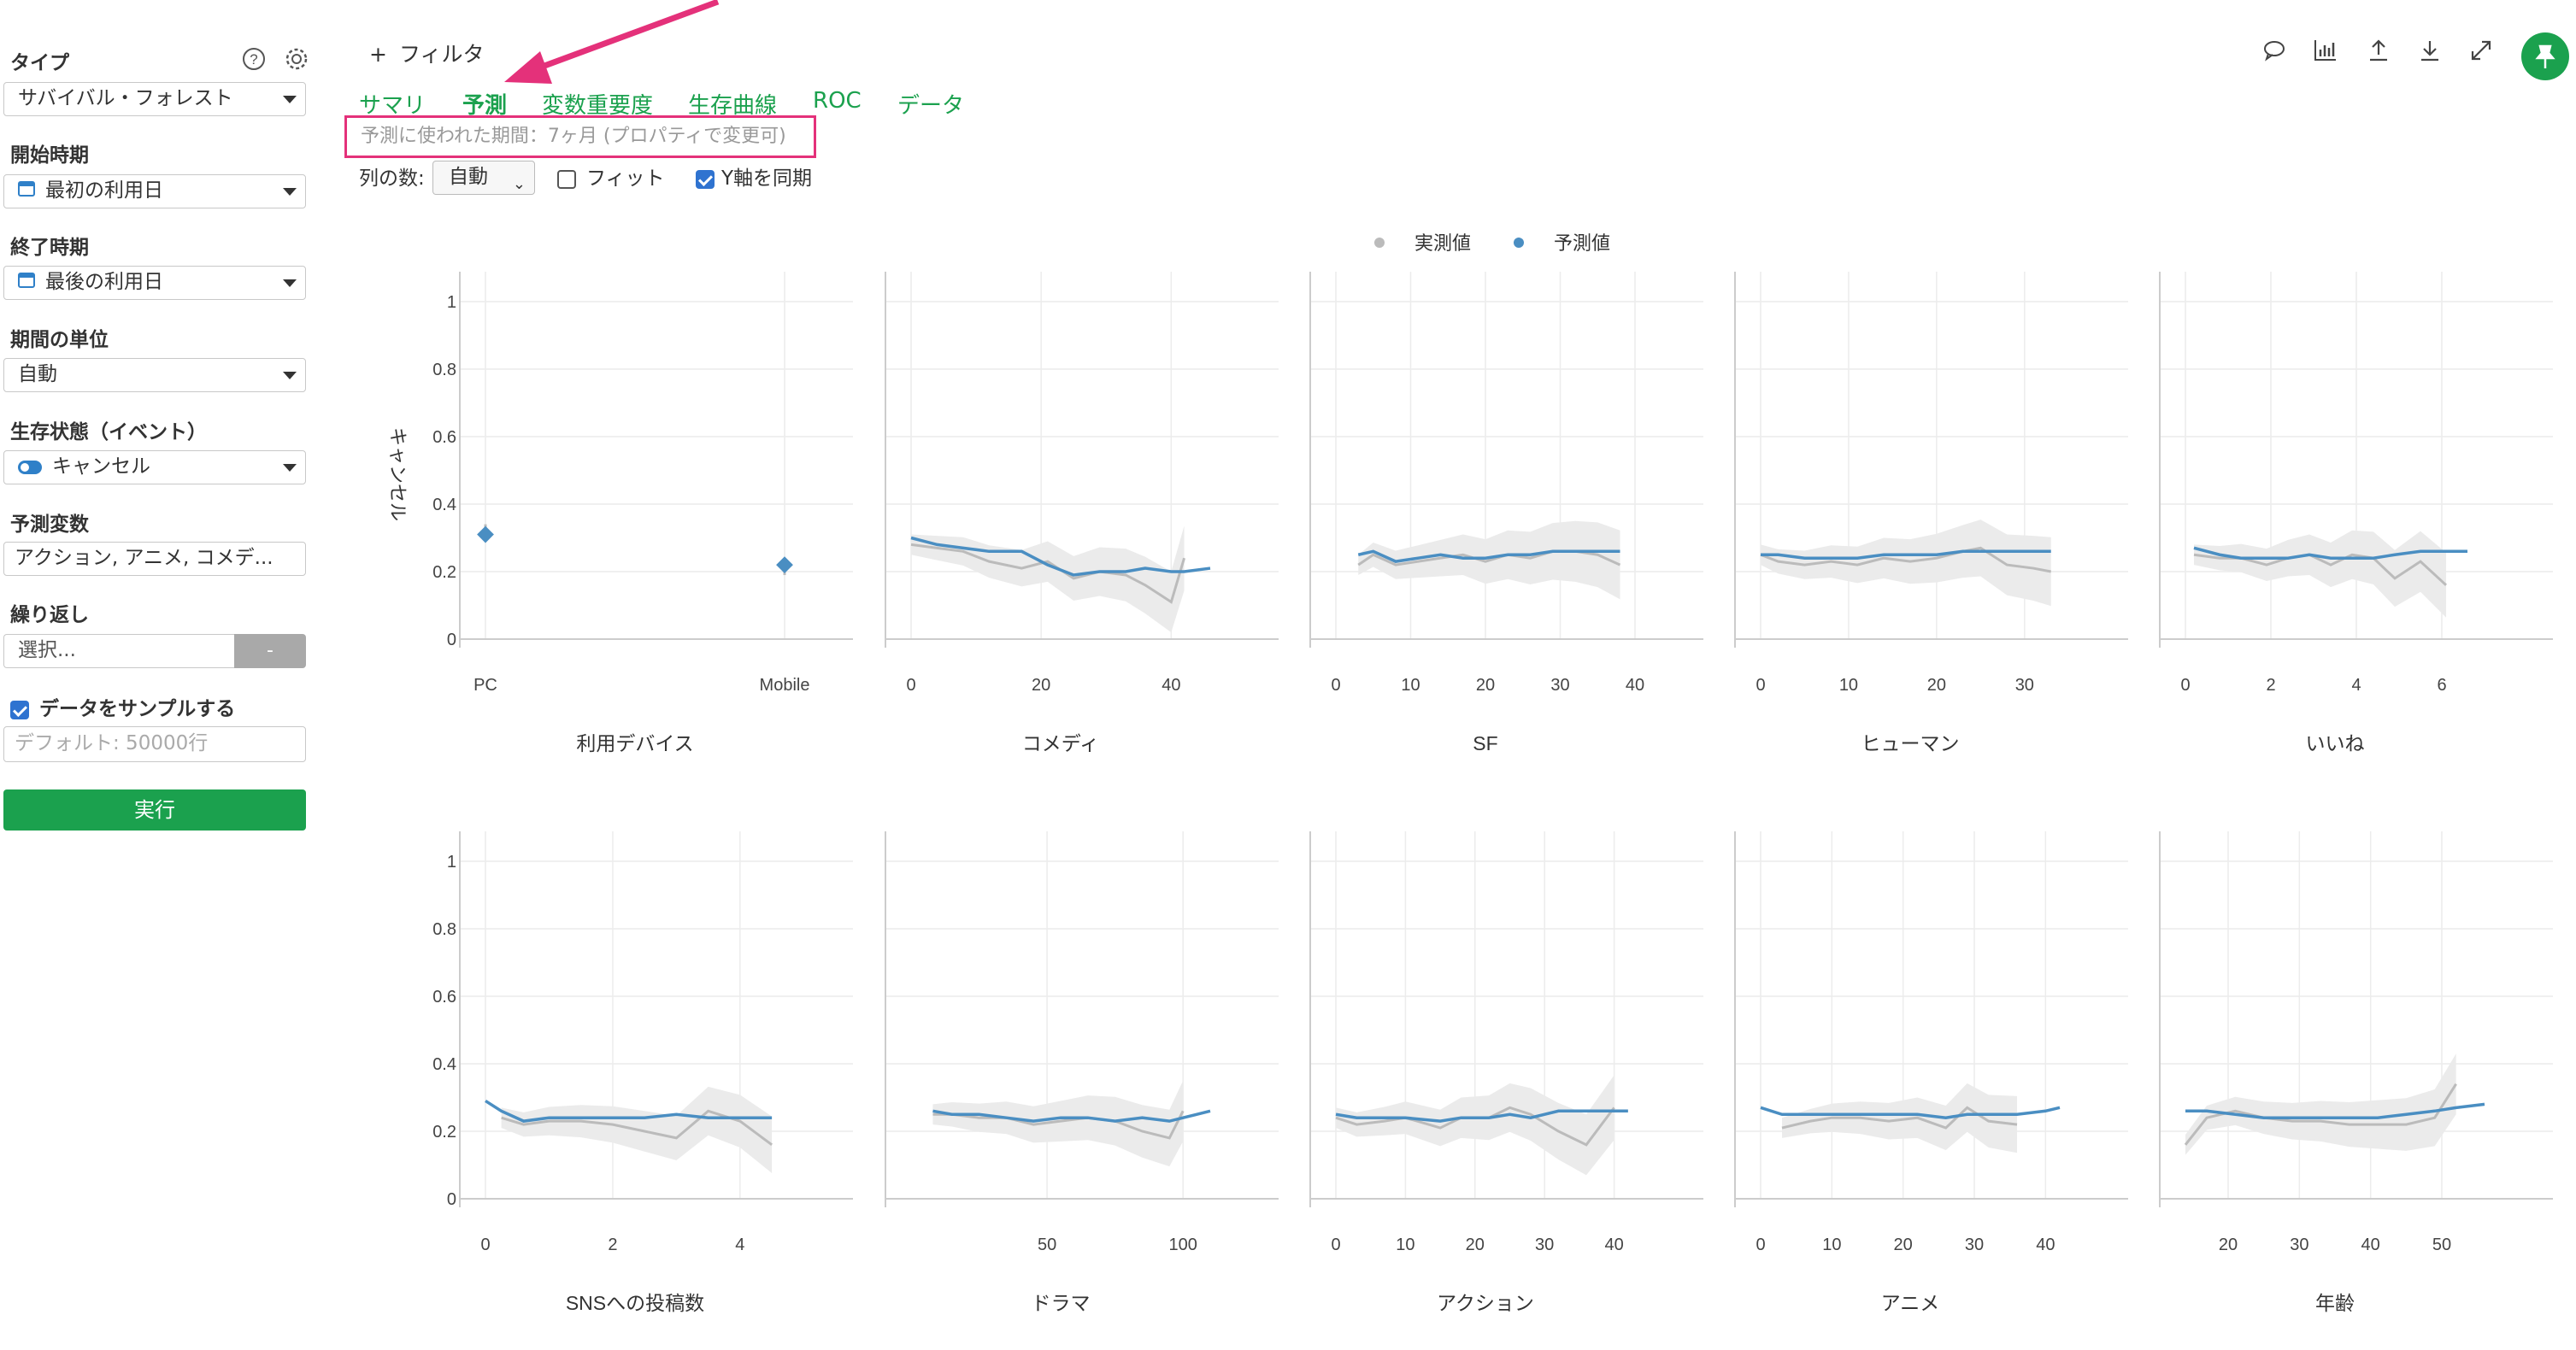 The image size is (2576, 1350). What do you see at coordinates (154, 375) in the screenshot?
I see `unit-select: 自動` at bounding box center [154, 375].